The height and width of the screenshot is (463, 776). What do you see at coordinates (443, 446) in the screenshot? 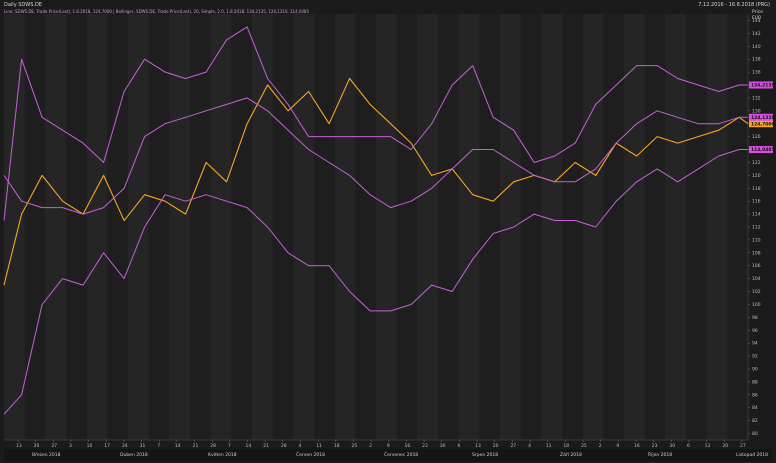
I see `day-tick-label: 30` at bounding box center [443, 446].